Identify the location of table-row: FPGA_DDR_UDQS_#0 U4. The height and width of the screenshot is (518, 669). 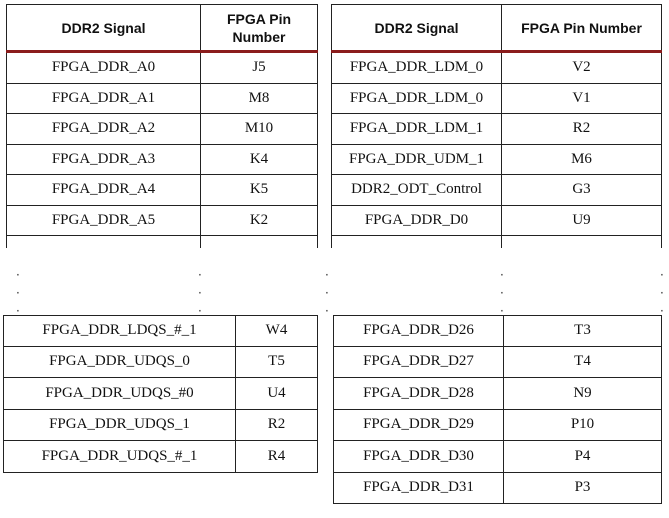
(160, 394).